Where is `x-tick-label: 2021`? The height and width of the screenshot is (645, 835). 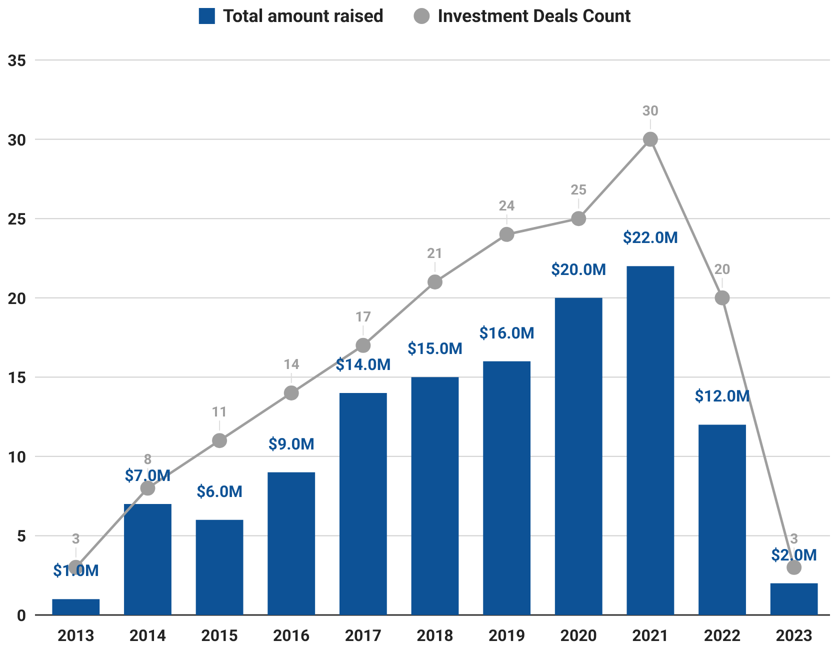
x-tick-label: 2021 is located at coordinates (650, 635).